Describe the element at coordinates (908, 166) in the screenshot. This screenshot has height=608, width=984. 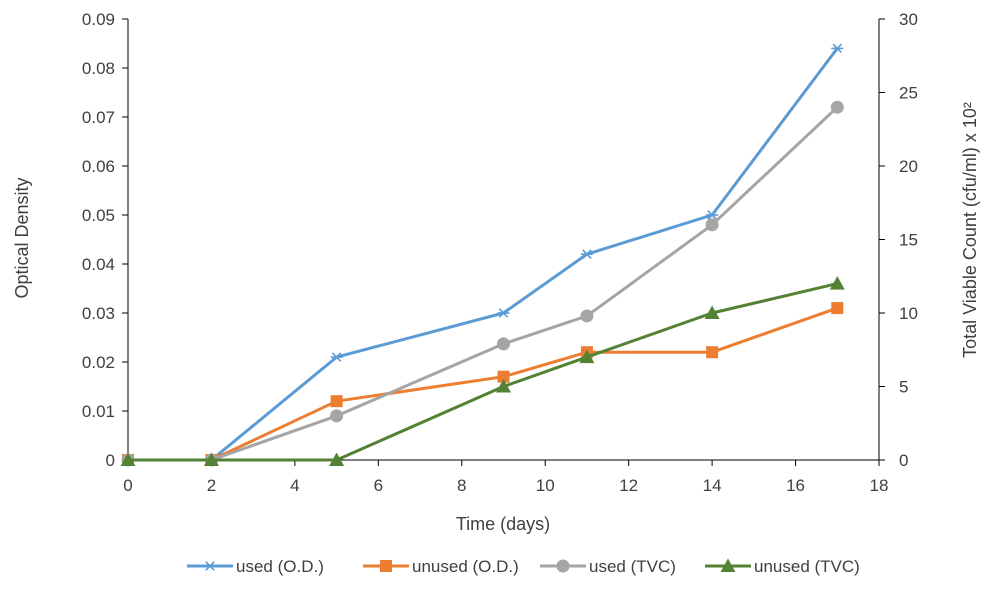
I see `y2-tick-label: 20` at that location.